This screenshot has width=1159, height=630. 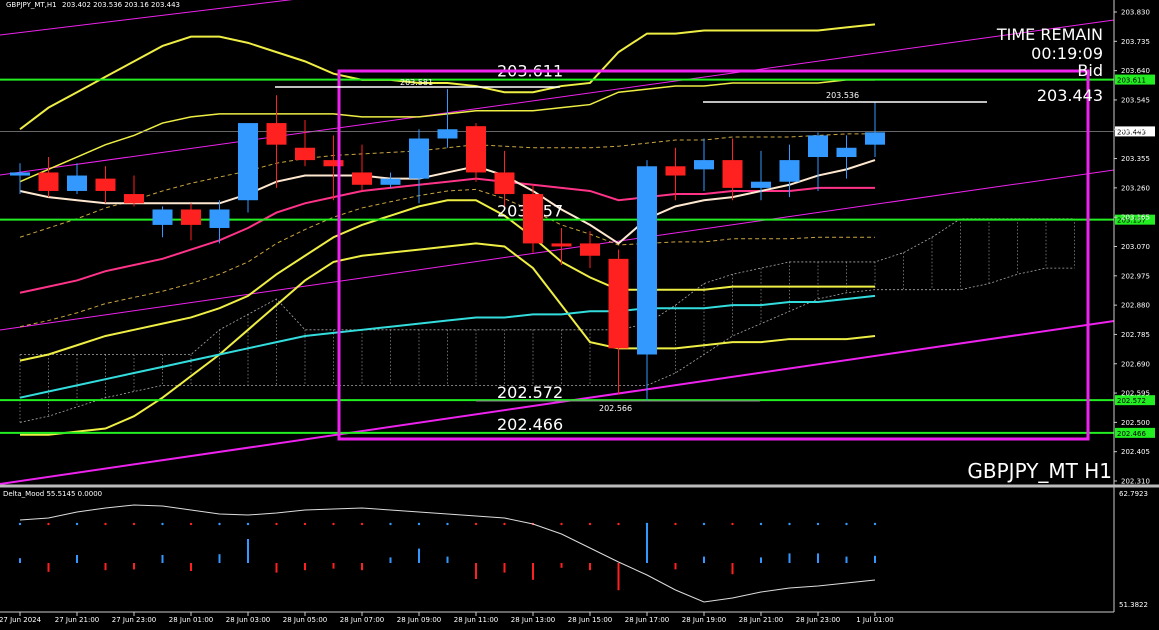 I want to click on price-tick-label: 203.450, so click(x=1135, y=130).